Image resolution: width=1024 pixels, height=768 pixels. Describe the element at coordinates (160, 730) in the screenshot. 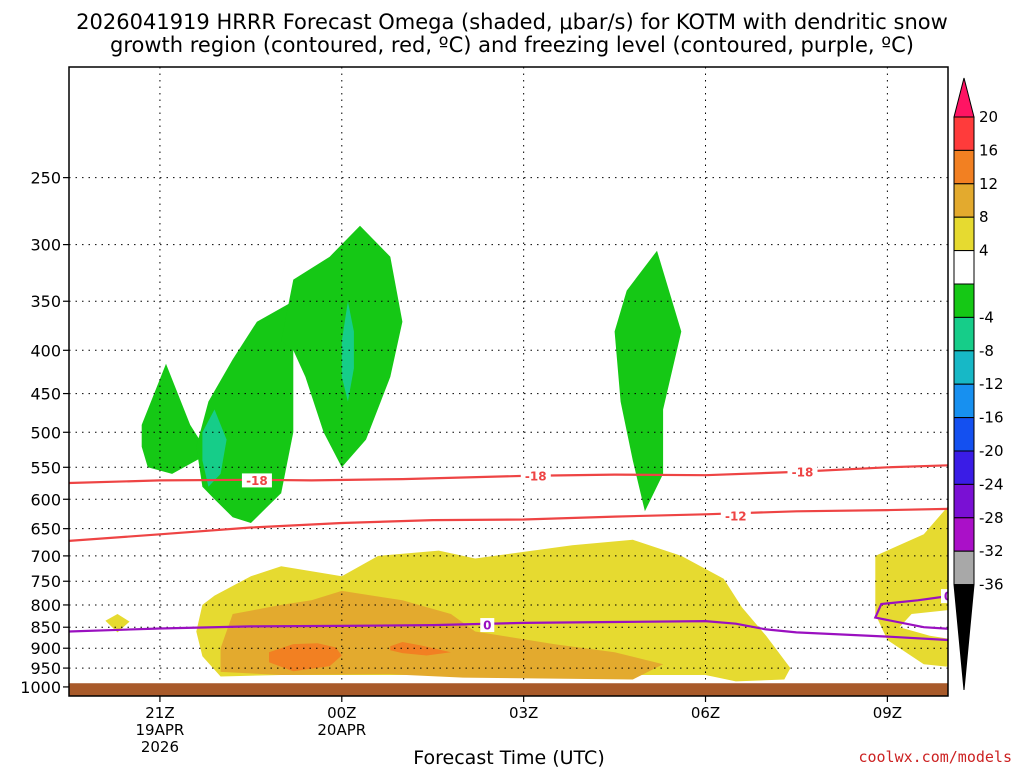

I see `x-tick-label-0-1: 19APR` at that location.